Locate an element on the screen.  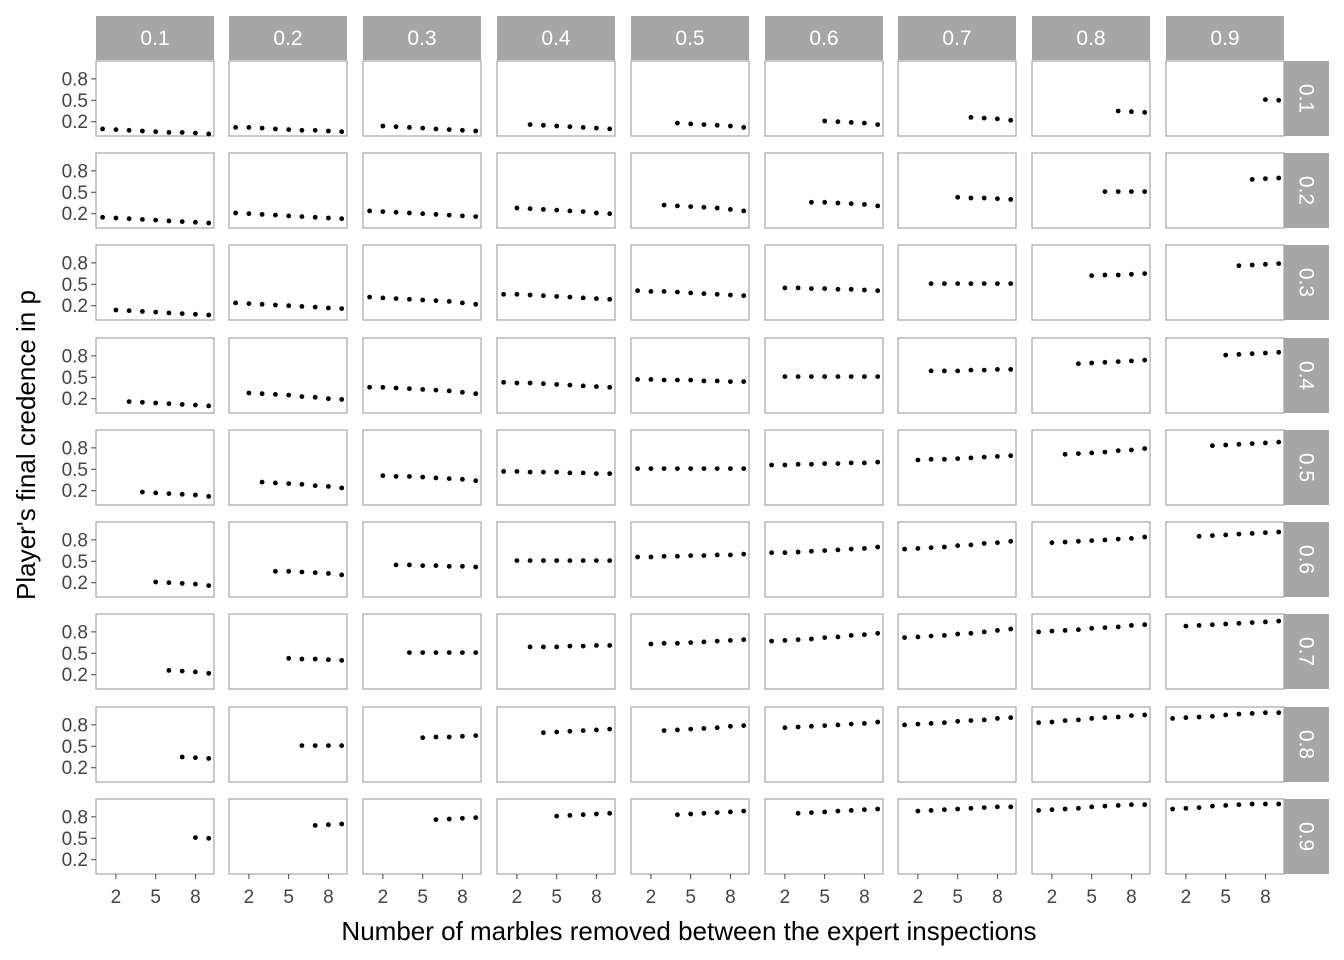
row-strip is located at coordinates (1306, 282).